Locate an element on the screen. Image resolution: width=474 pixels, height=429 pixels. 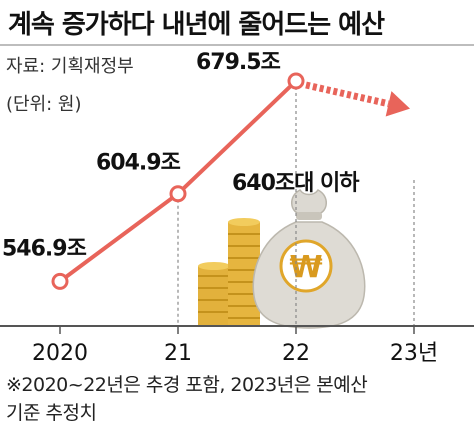
value-label-3: 640조대 이하 is located at coordinates (296, 183).